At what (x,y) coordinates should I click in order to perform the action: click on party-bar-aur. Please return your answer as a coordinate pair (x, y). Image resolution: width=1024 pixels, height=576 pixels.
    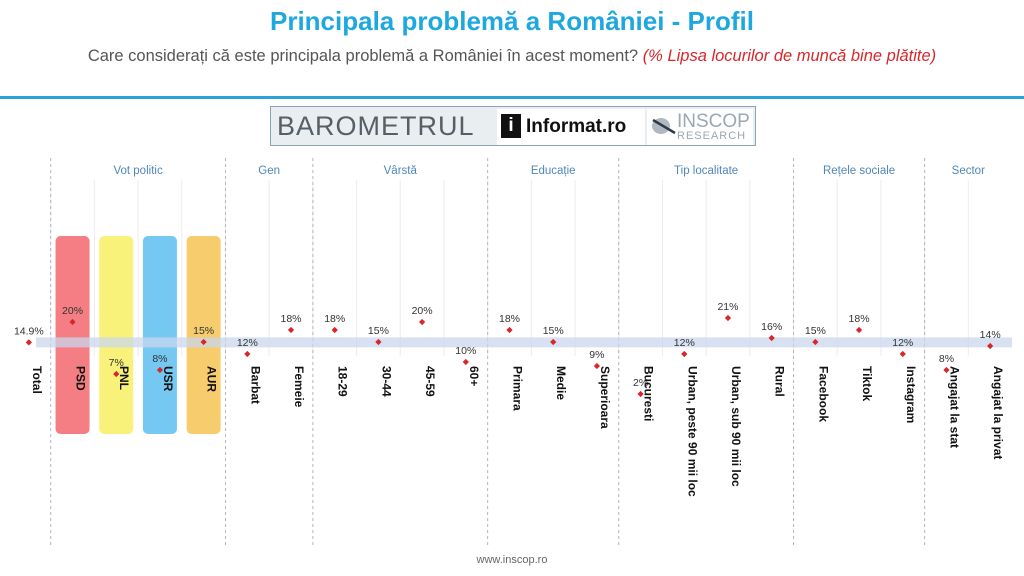
    Looking at the image, I should click on (203, 335).